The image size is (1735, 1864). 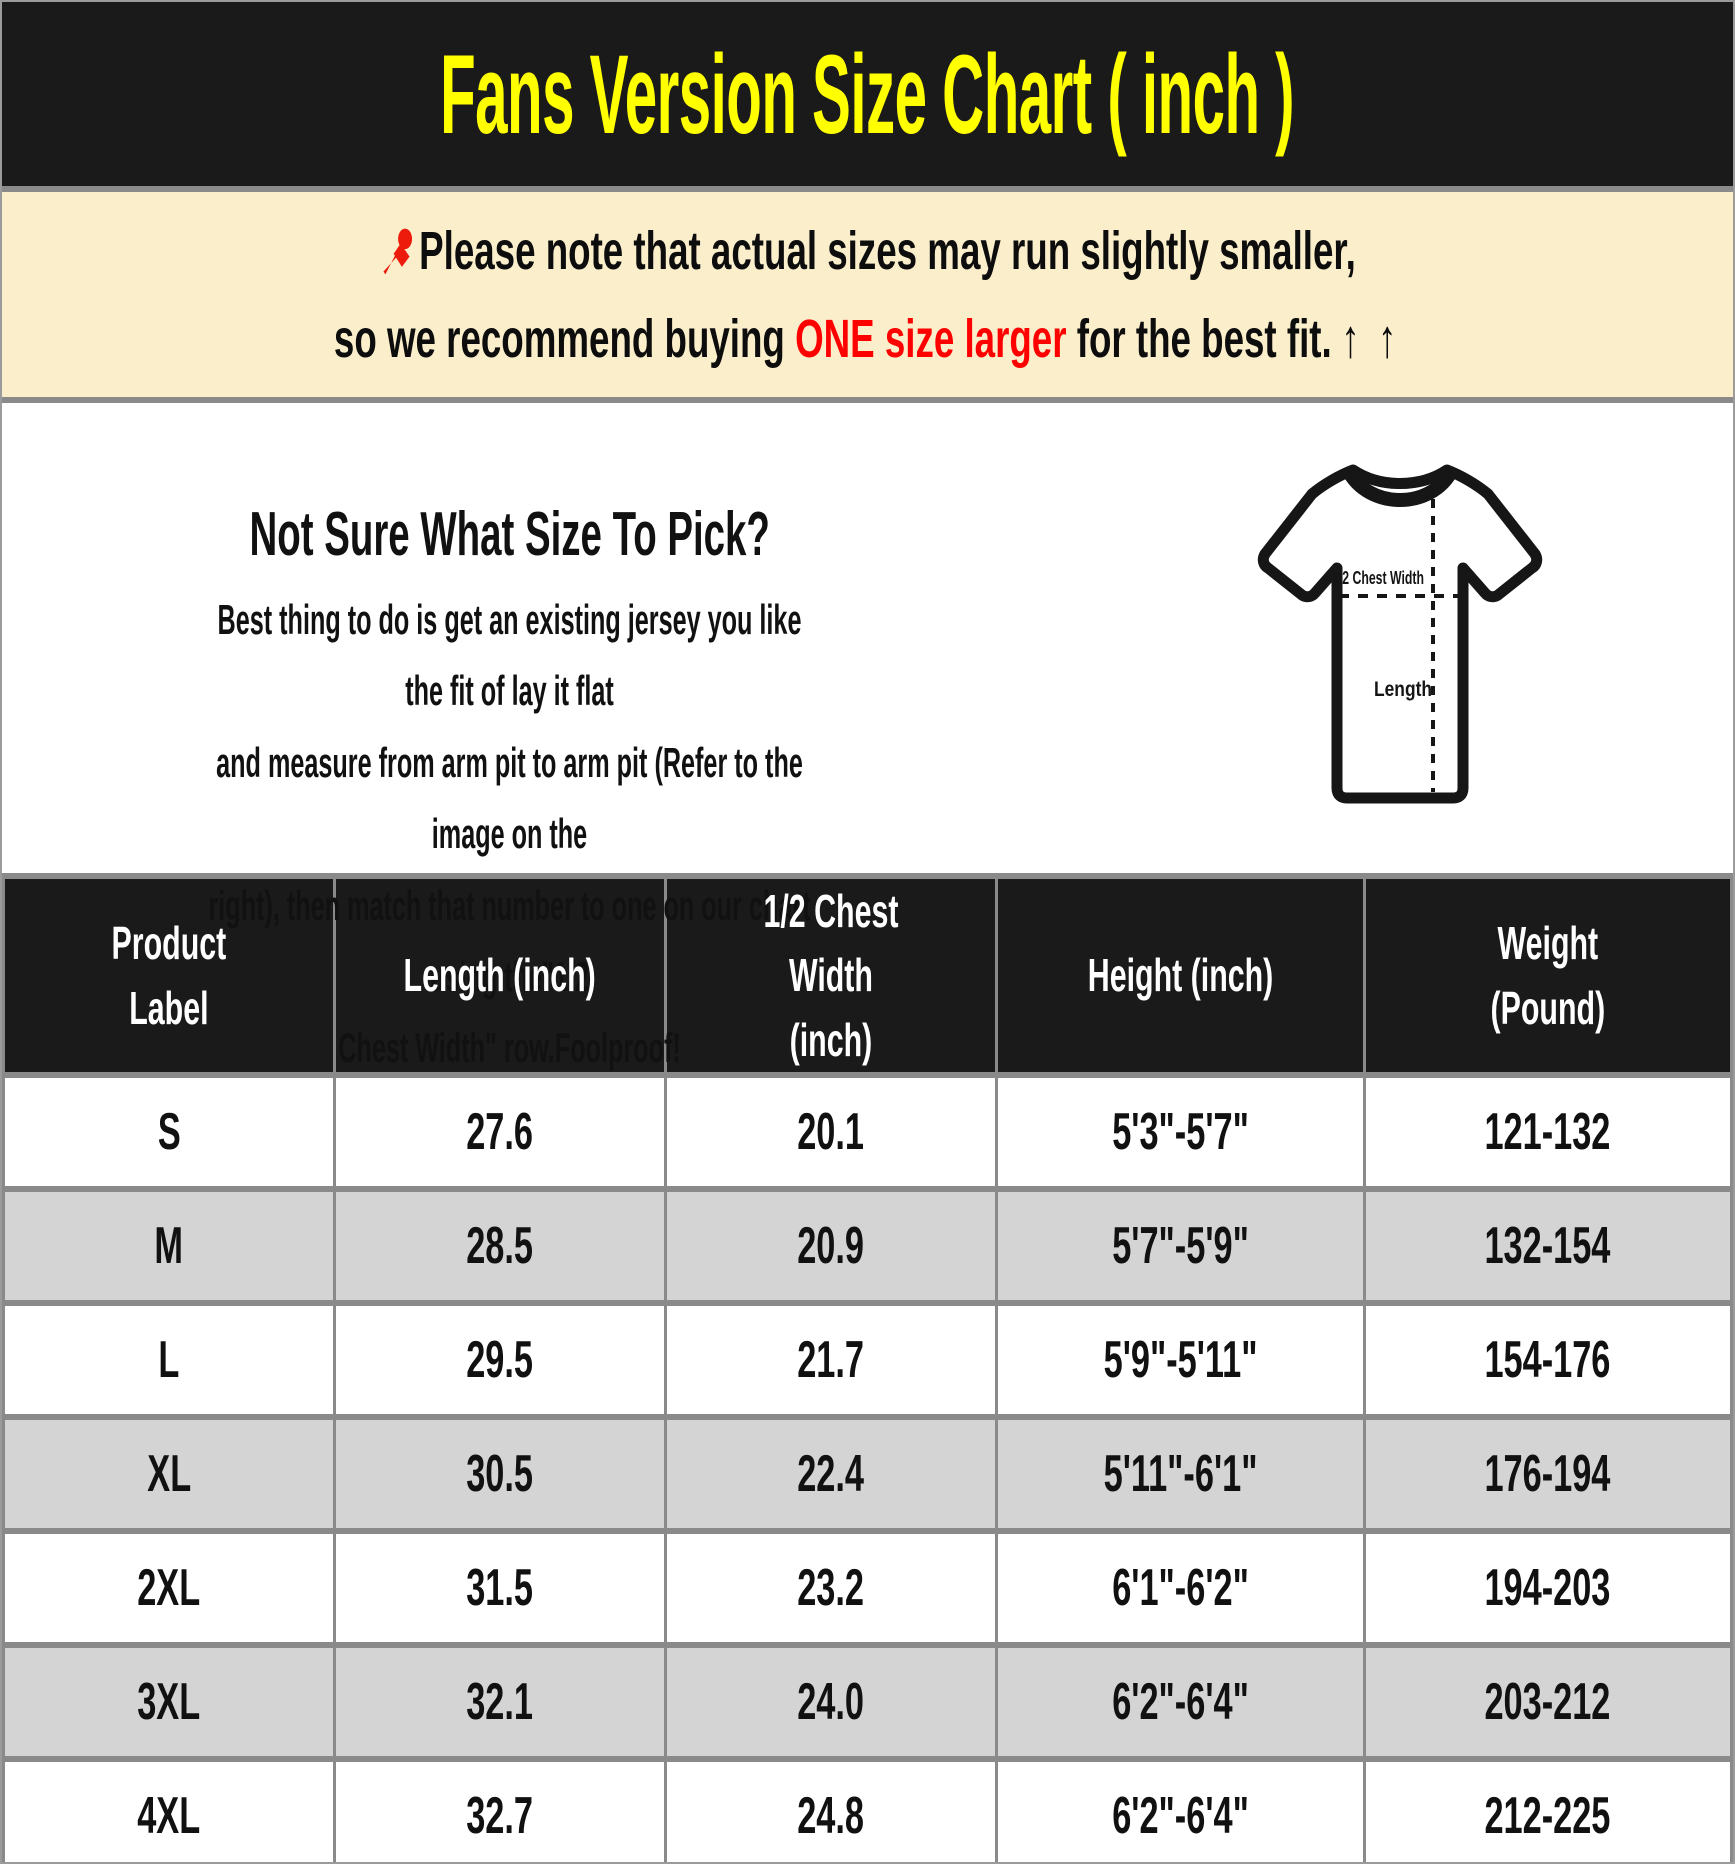 What do you see at coordinates (931, 338) in the screenshot?
I see `one-size-larger-highlight: ONE size larger` at bounding box center [931, 338].